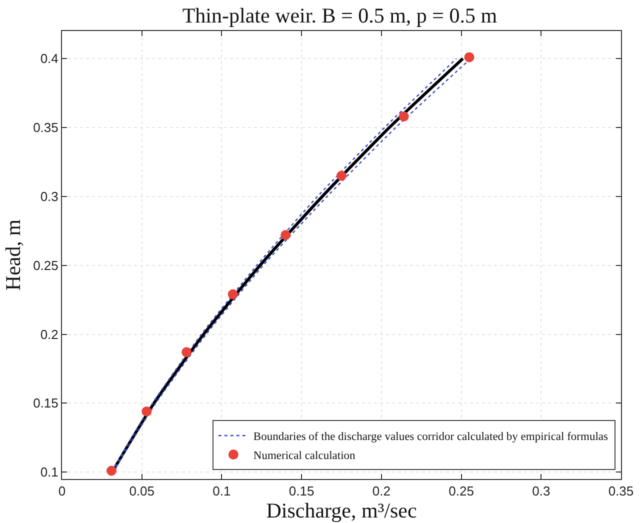 Image resolution: width=641 pixels, height=523 pixels. What do you see at coordinates (430, 437) in the screenshot?
I see `legend-label: Boundaries of the discharge values corridor calculated by empirical formulas` at bounding box center [430, 437].